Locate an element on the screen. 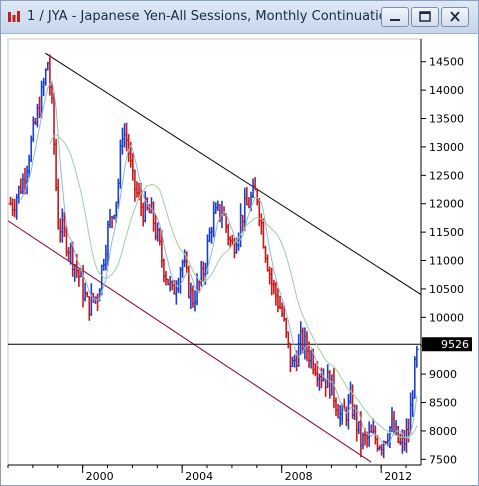 The width and height of the screenshot is (479, 486). y-tick-label: 13500 is located at coordinates (446, 119).